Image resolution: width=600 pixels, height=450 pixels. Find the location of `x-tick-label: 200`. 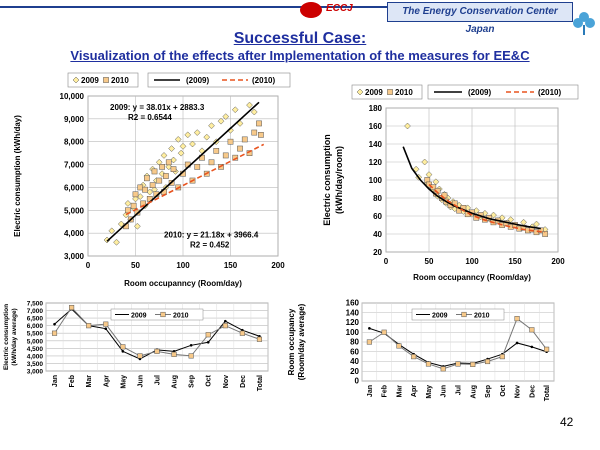

x-tick-label: 200 is located at coordinates (558, 261).